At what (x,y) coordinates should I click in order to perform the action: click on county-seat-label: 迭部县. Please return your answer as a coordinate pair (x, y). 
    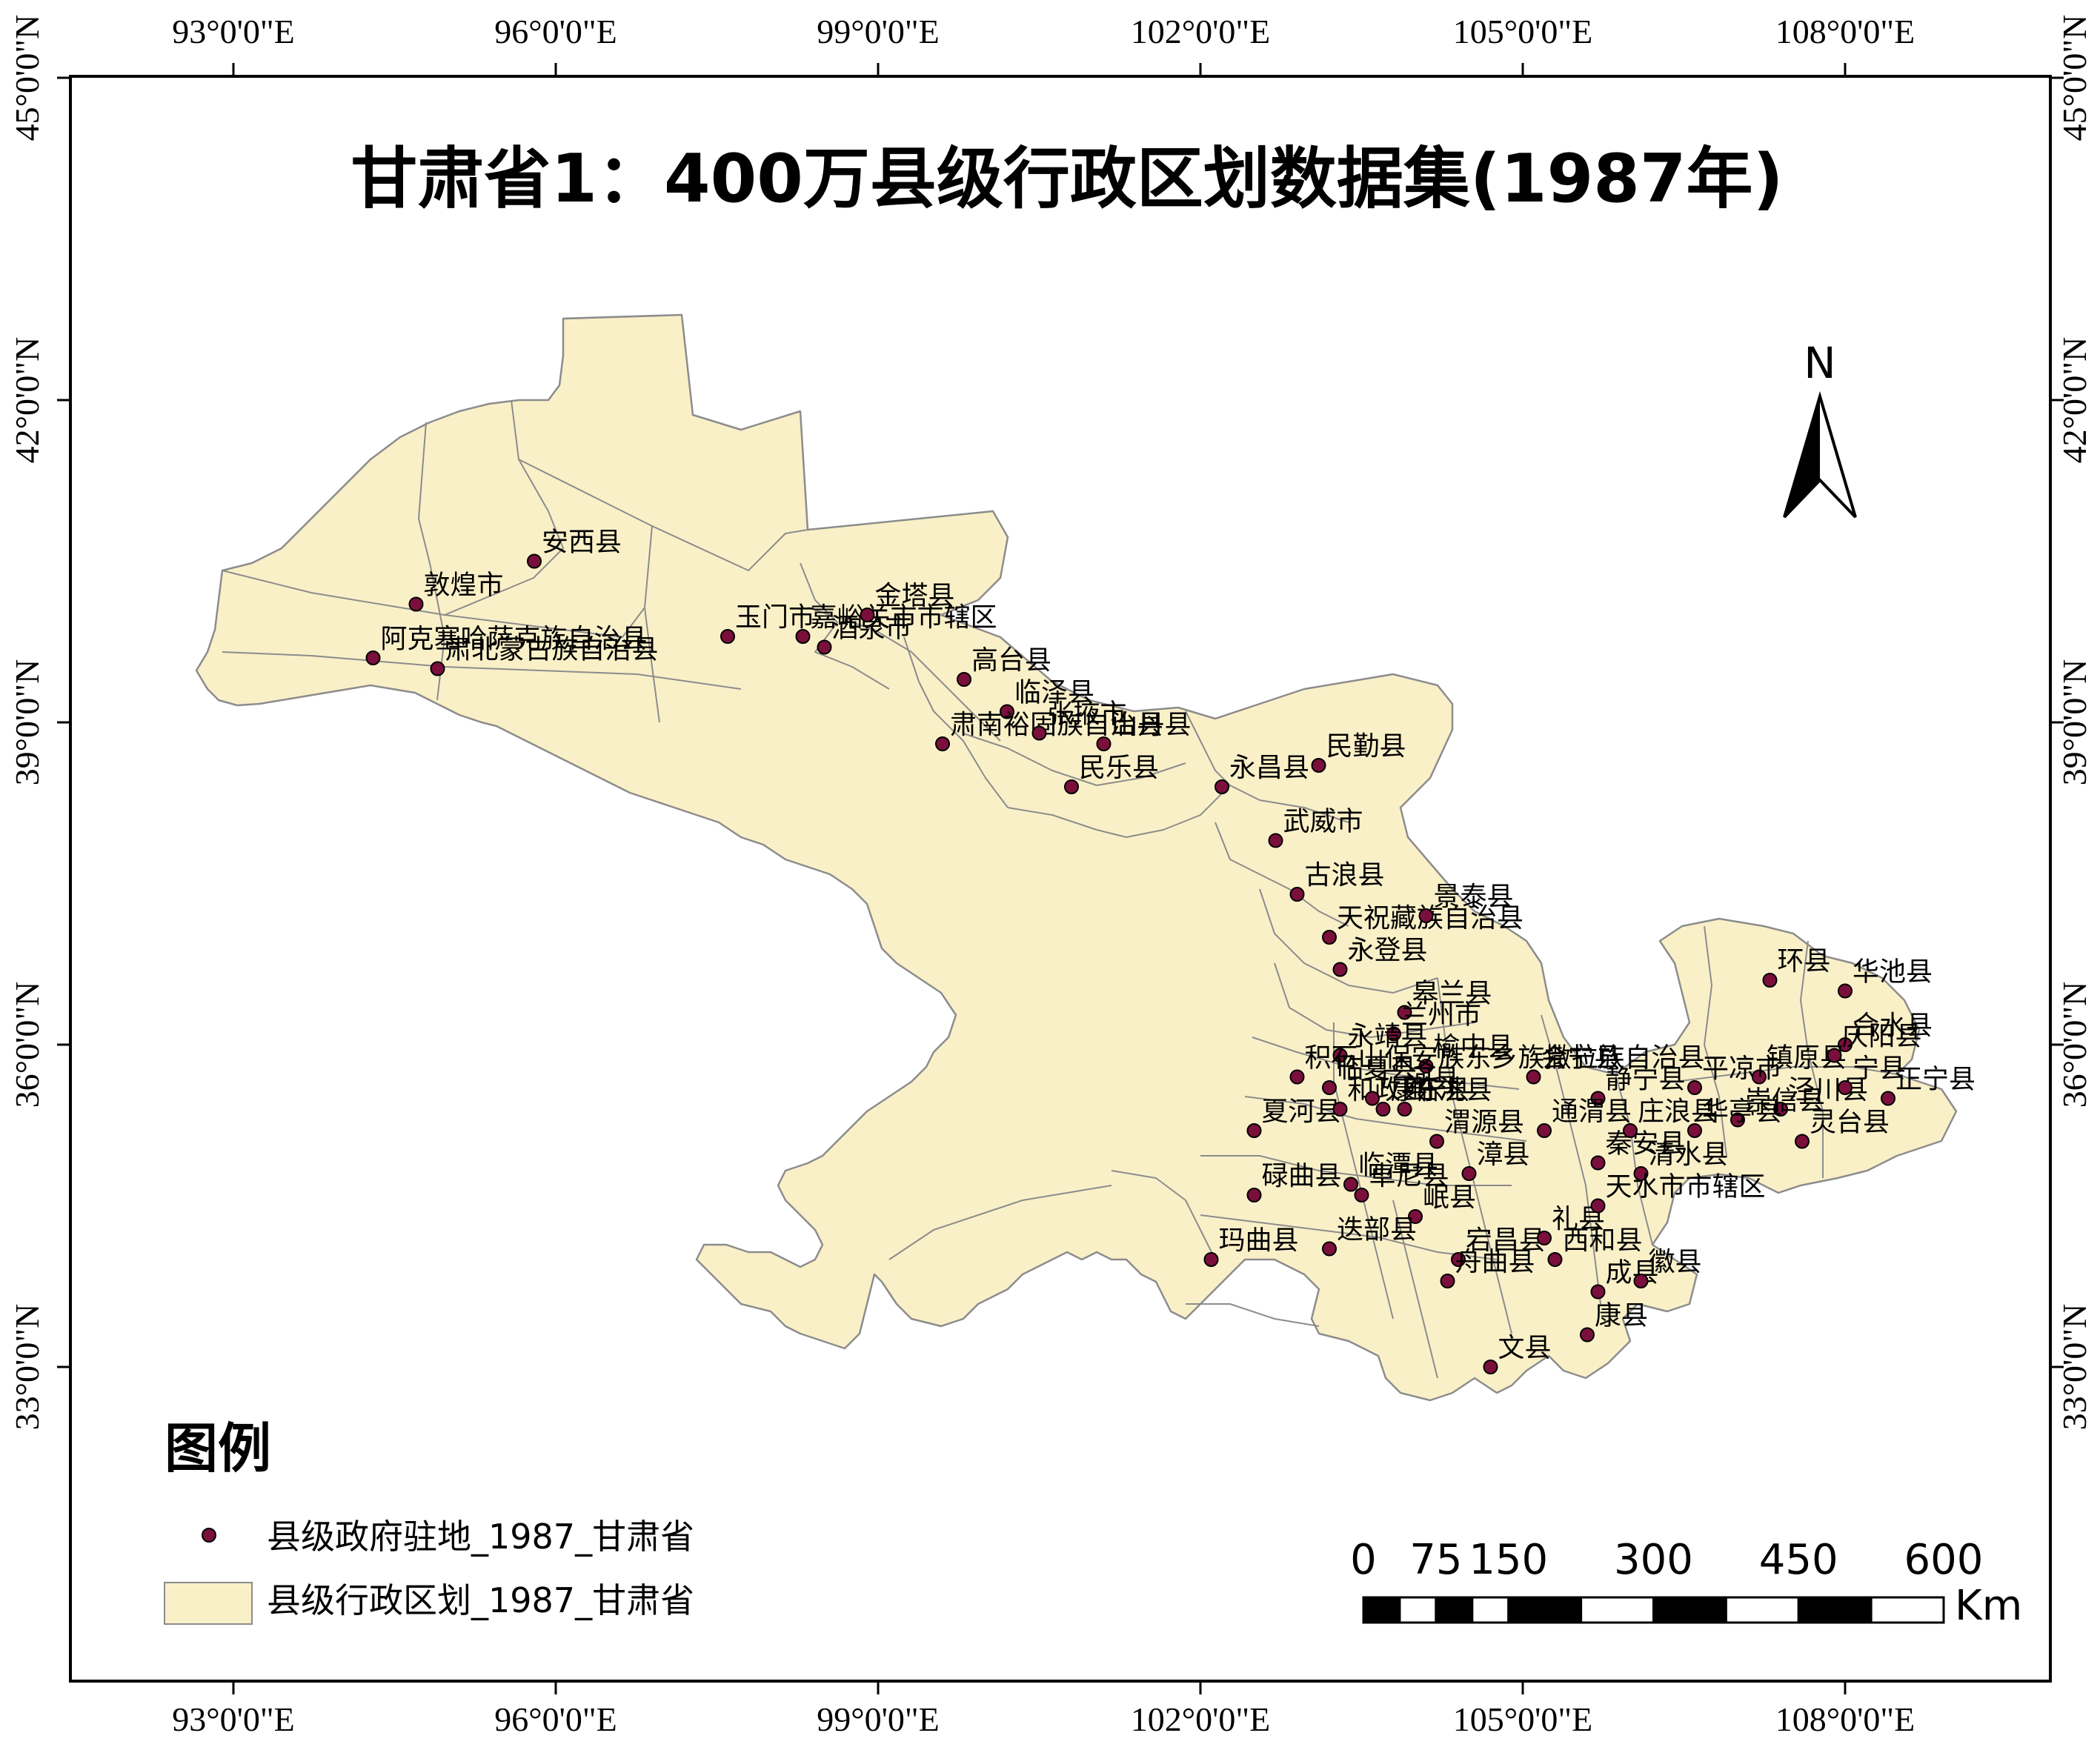
    Looking at the image, I should click on (1377, 1230).